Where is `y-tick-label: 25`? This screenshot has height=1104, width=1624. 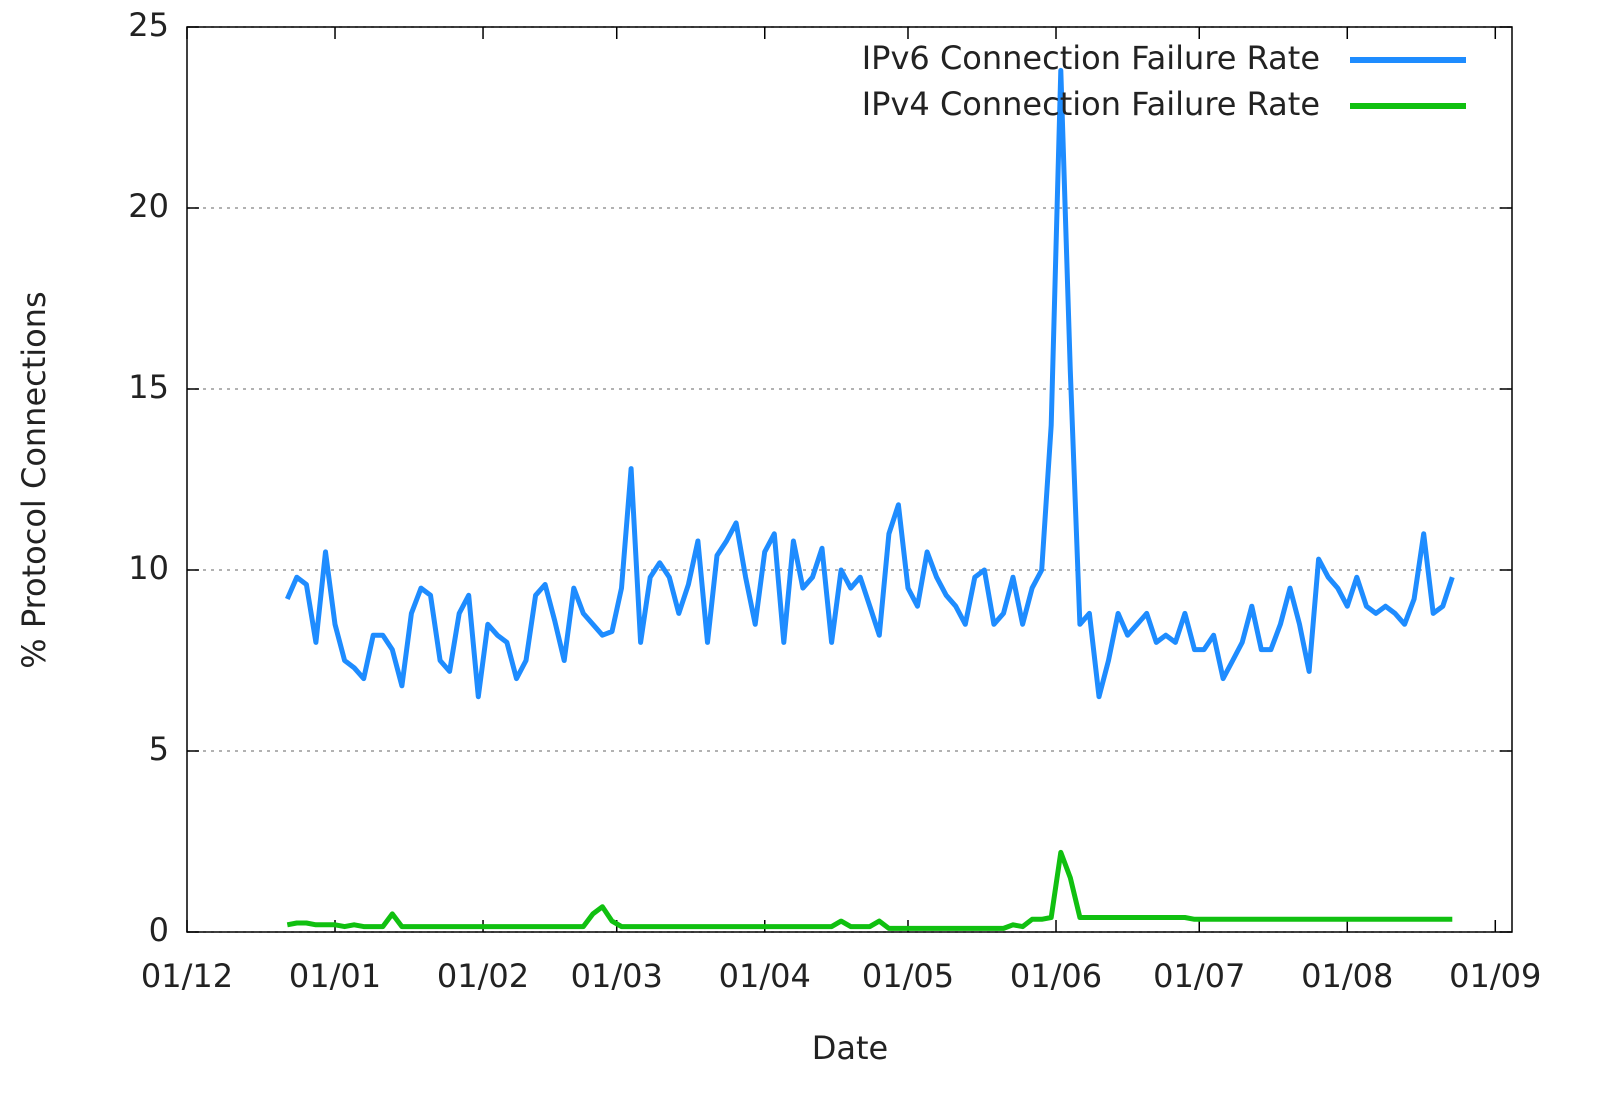
y-tick-label: 25 is located at coordinates (148, 25).